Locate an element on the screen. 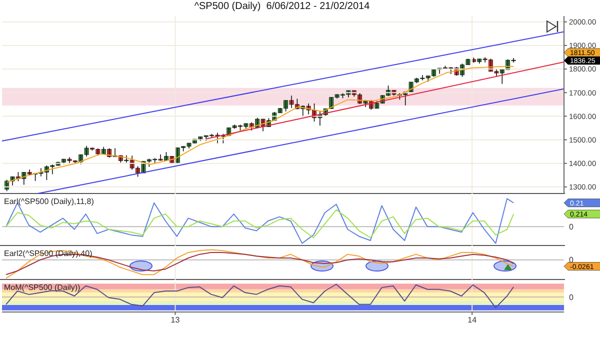 The height and width of the screenshot is (339, 600). x-tick-label: 13 is located at coordinates (175, 320).